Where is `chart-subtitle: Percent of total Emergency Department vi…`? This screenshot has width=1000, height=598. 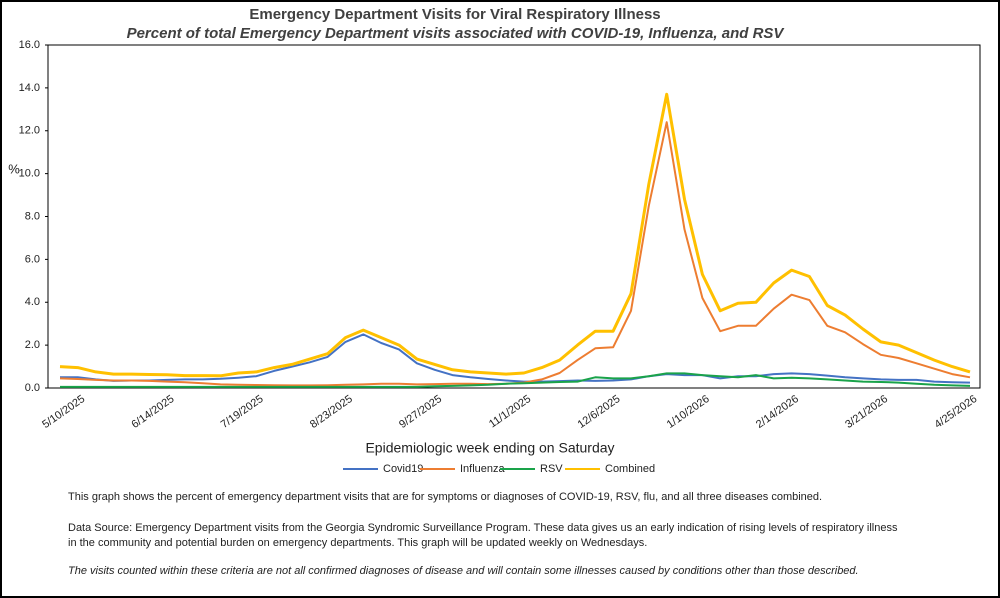
chart-subtitle: Percent of total Emergency Department vi… is located at coordinates (456, 33).